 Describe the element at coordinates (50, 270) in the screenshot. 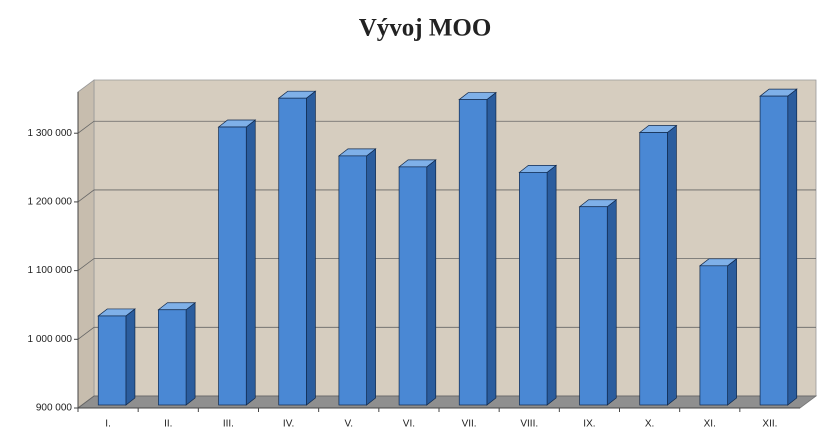

I see `y-tick-label: 1 100 000` at that location.